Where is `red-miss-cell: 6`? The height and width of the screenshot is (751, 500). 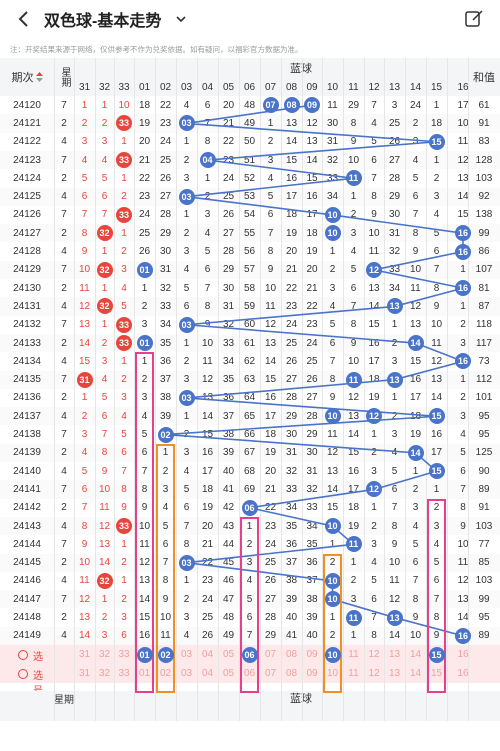
red-miss-cell: 6 is located at coordinates (124, 453).